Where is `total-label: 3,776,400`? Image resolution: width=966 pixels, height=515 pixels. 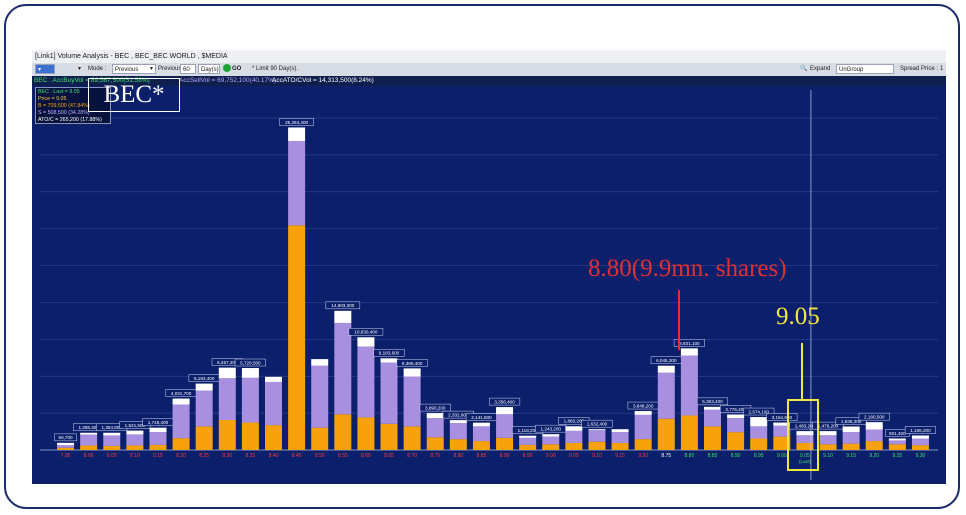
total-label: 3,776,400 is located at coordinates (735, 409).